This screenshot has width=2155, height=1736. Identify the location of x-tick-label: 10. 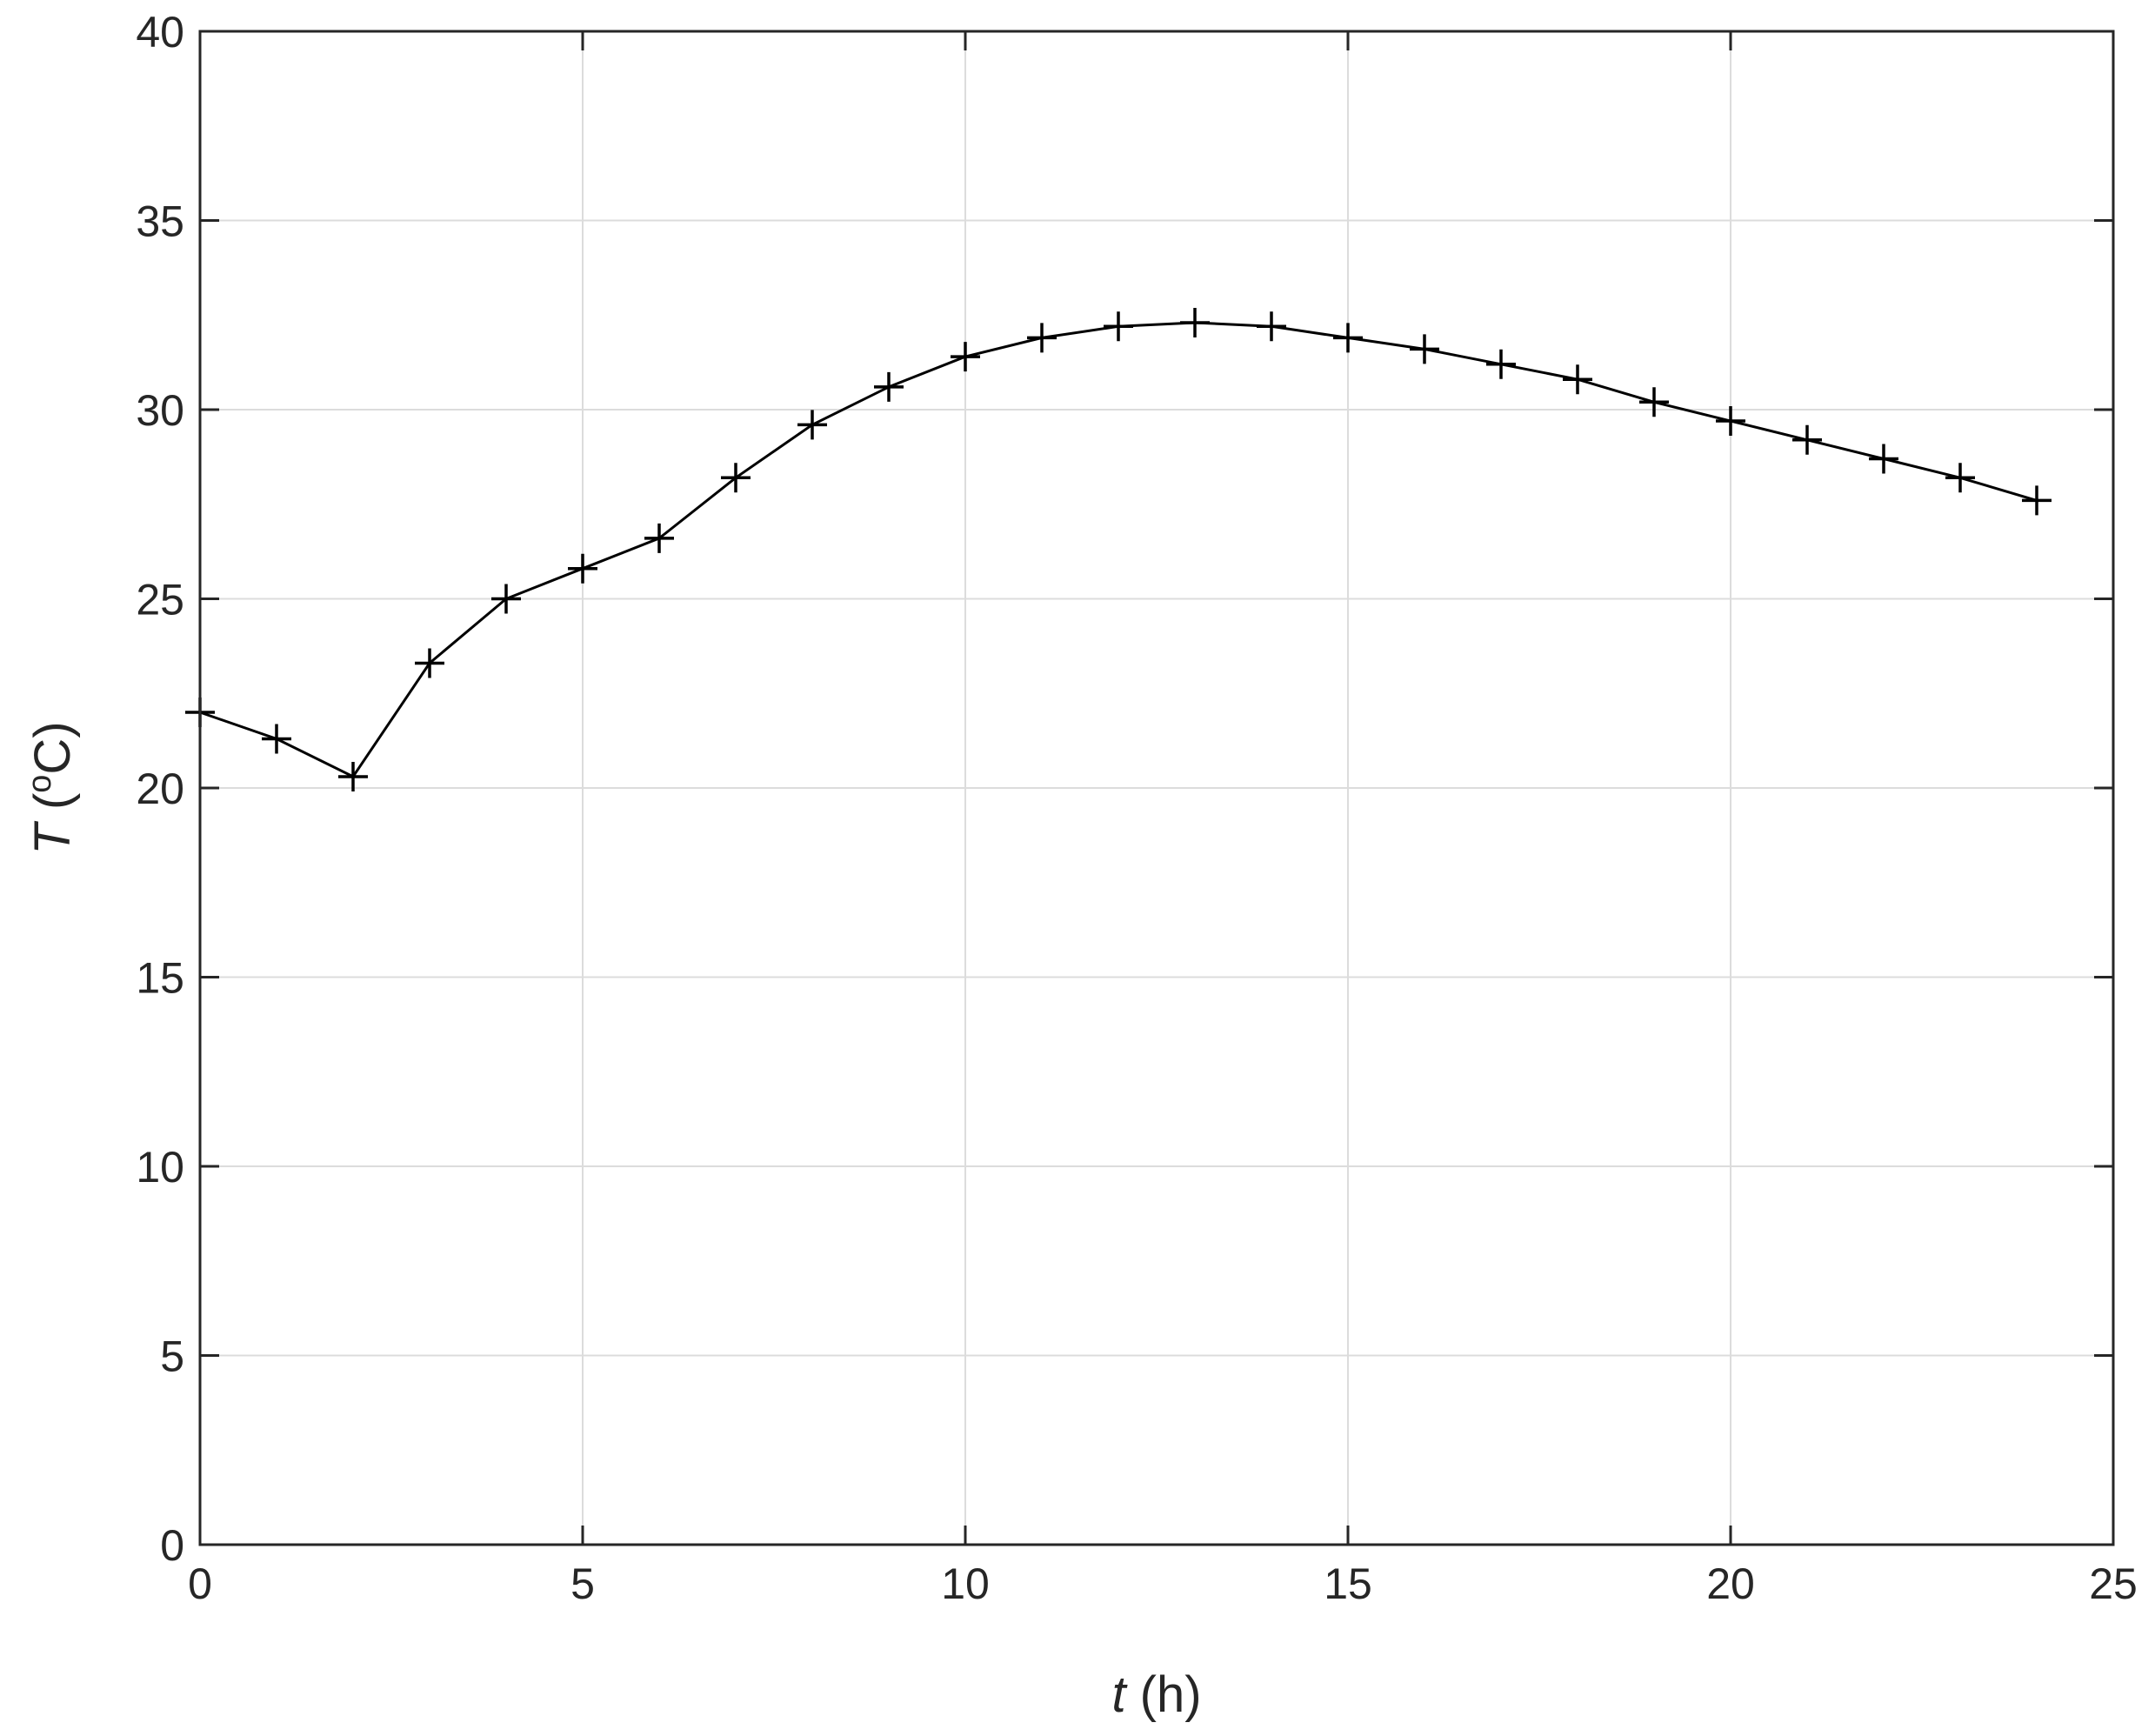
(965, 1583).